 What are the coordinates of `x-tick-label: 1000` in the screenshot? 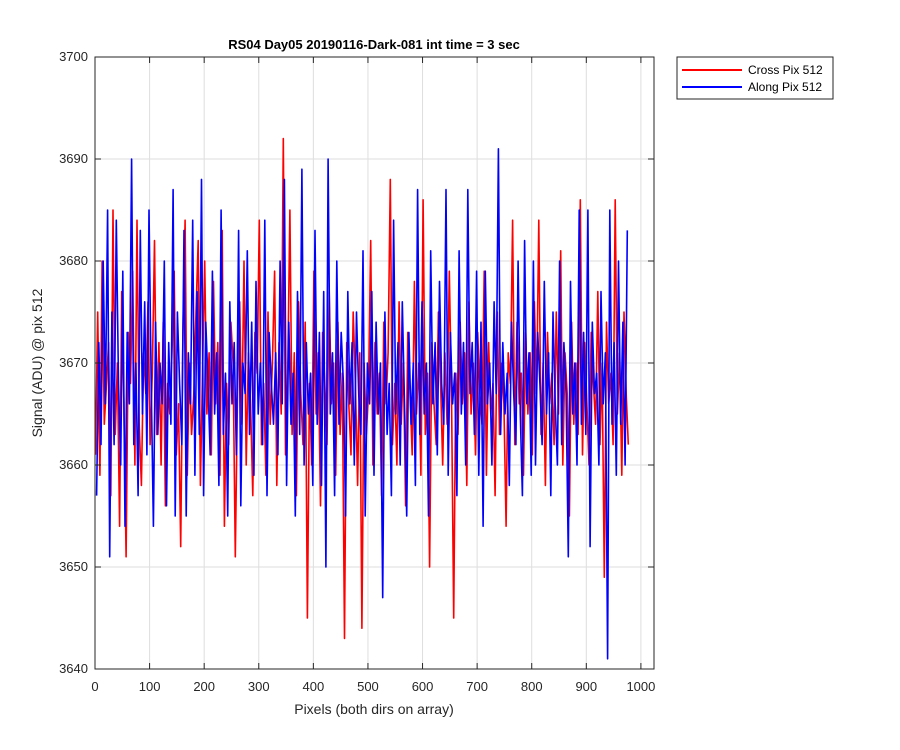 It's located at (640, 686).